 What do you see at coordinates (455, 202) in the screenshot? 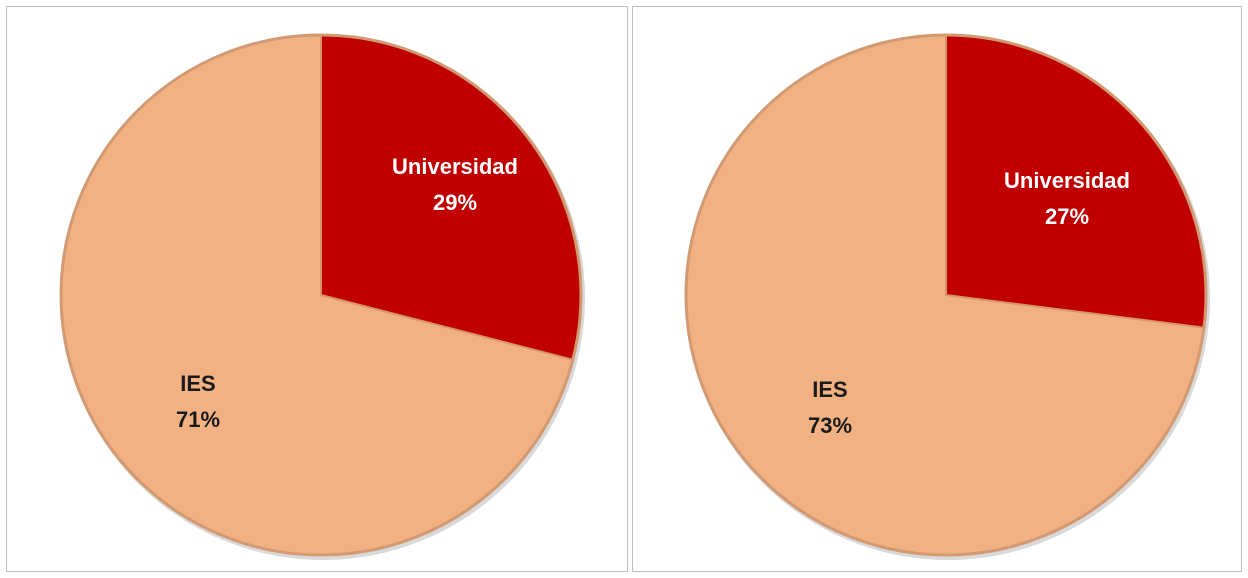
I see `slice-value-universidad: 29%` at bounding box center [455, 202].